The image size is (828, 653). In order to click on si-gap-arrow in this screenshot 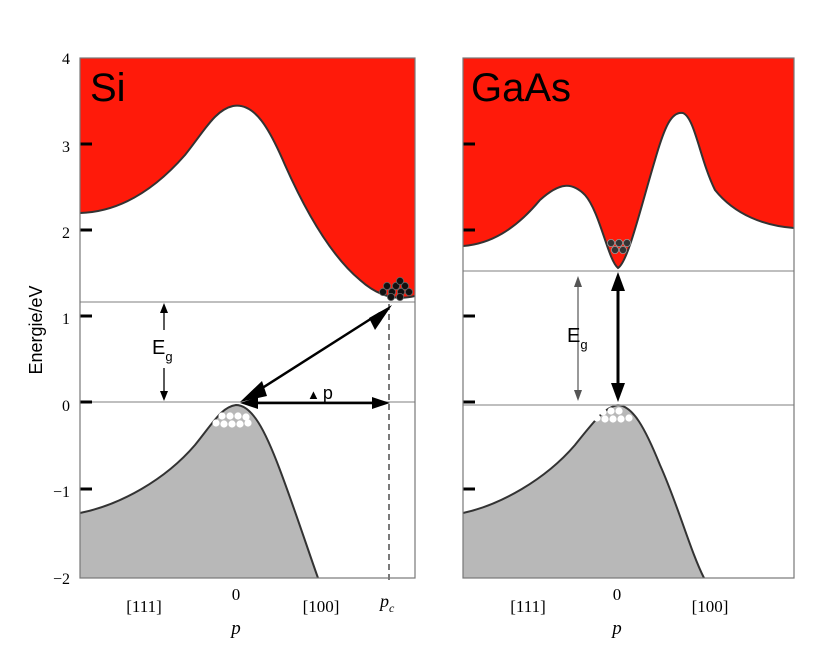, I will do `click(164, 352)`.